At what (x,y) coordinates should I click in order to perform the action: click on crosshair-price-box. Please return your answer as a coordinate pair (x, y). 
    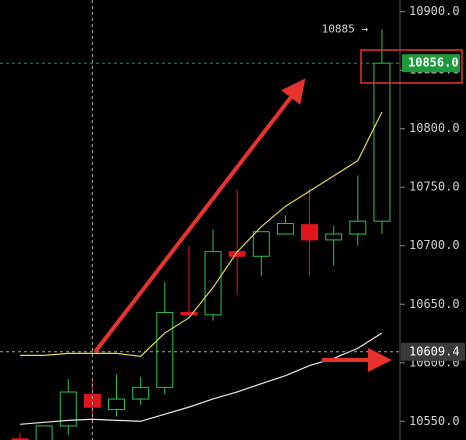
    Looking at the image, I should click on (433, 351).